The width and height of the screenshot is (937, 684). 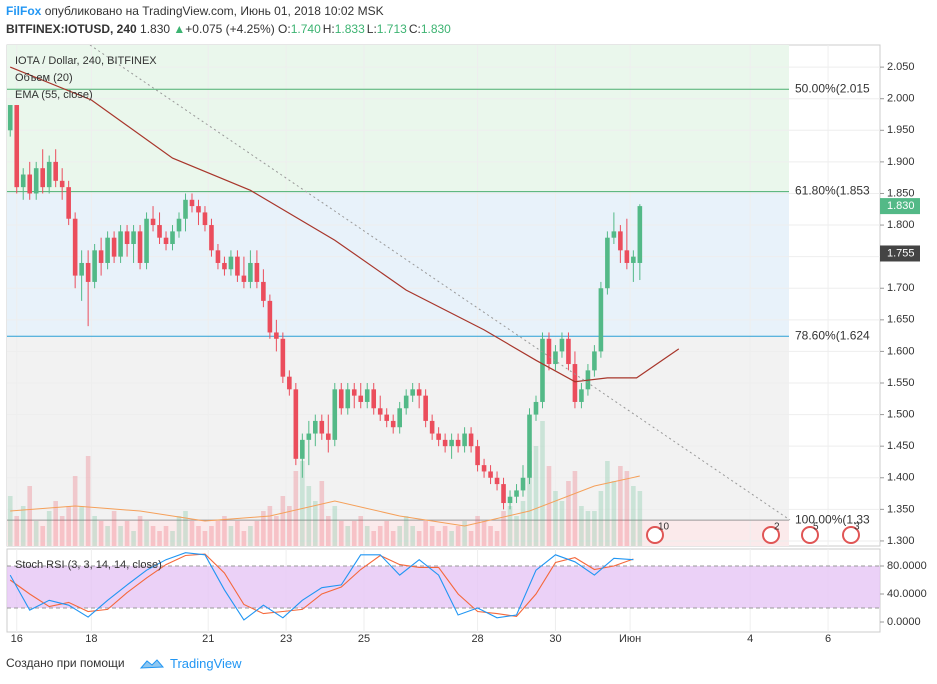 I want to click on ohlc-value: 1.713, so click(x=391, y=29).